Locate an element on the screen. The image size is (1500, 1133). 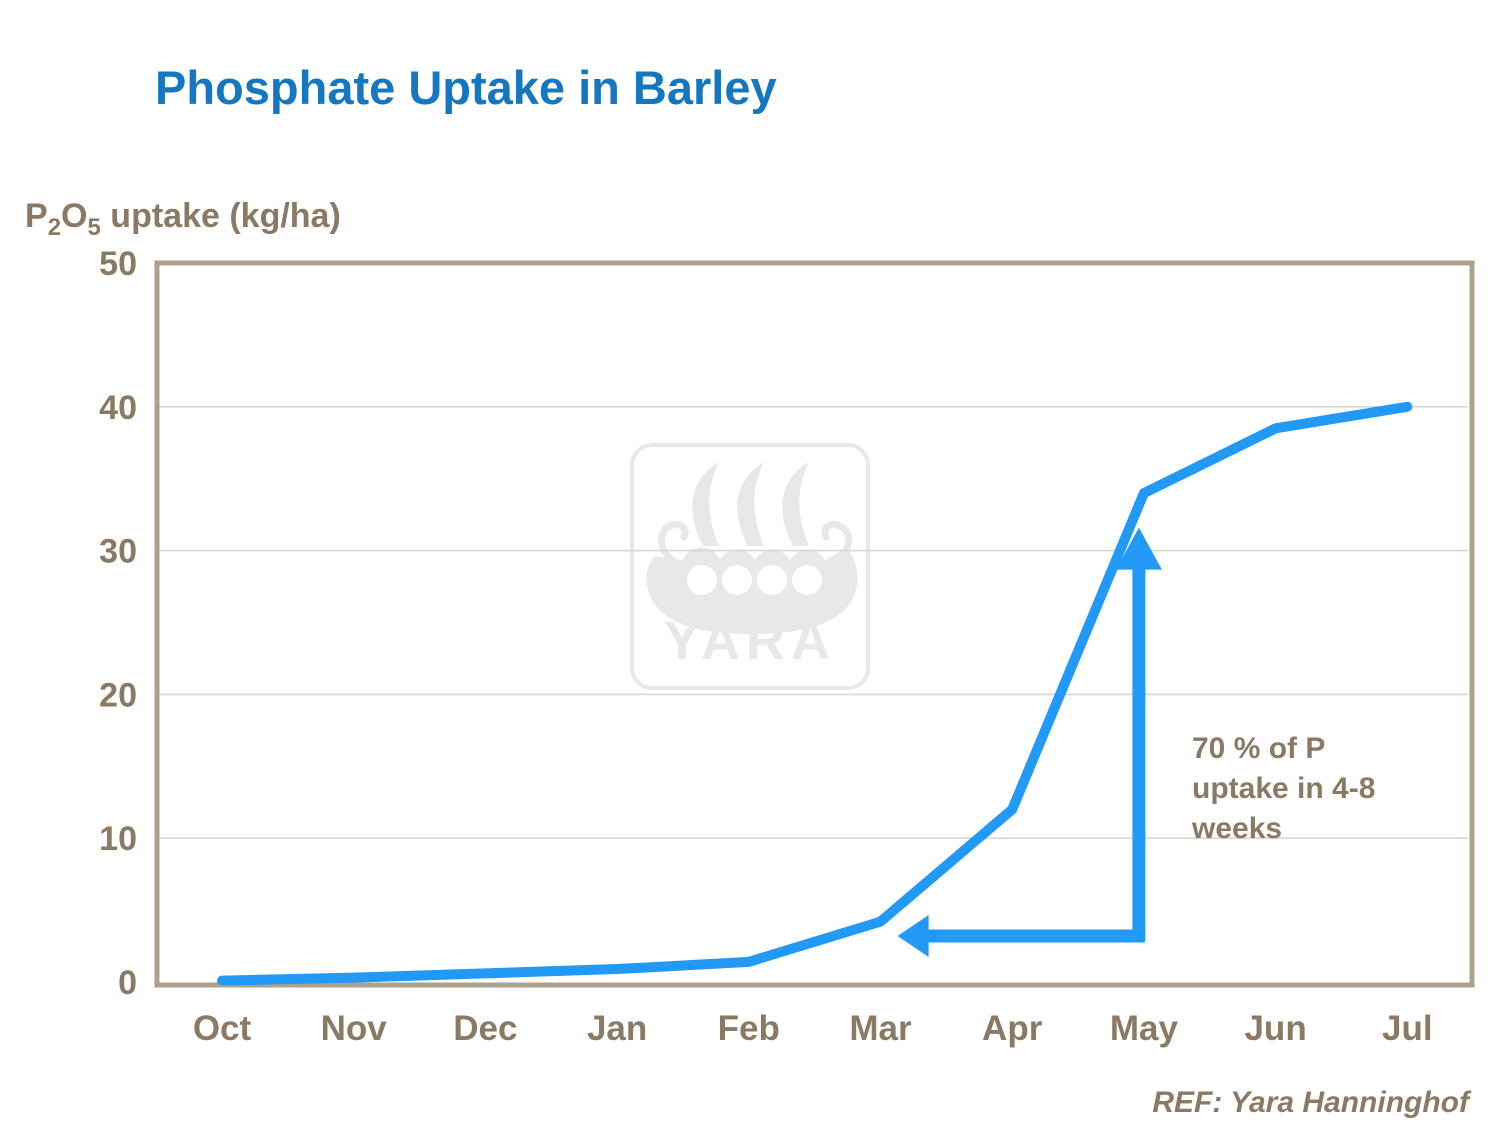
x-tick-label-mar: Mar is located at coordinates (880, 1028).